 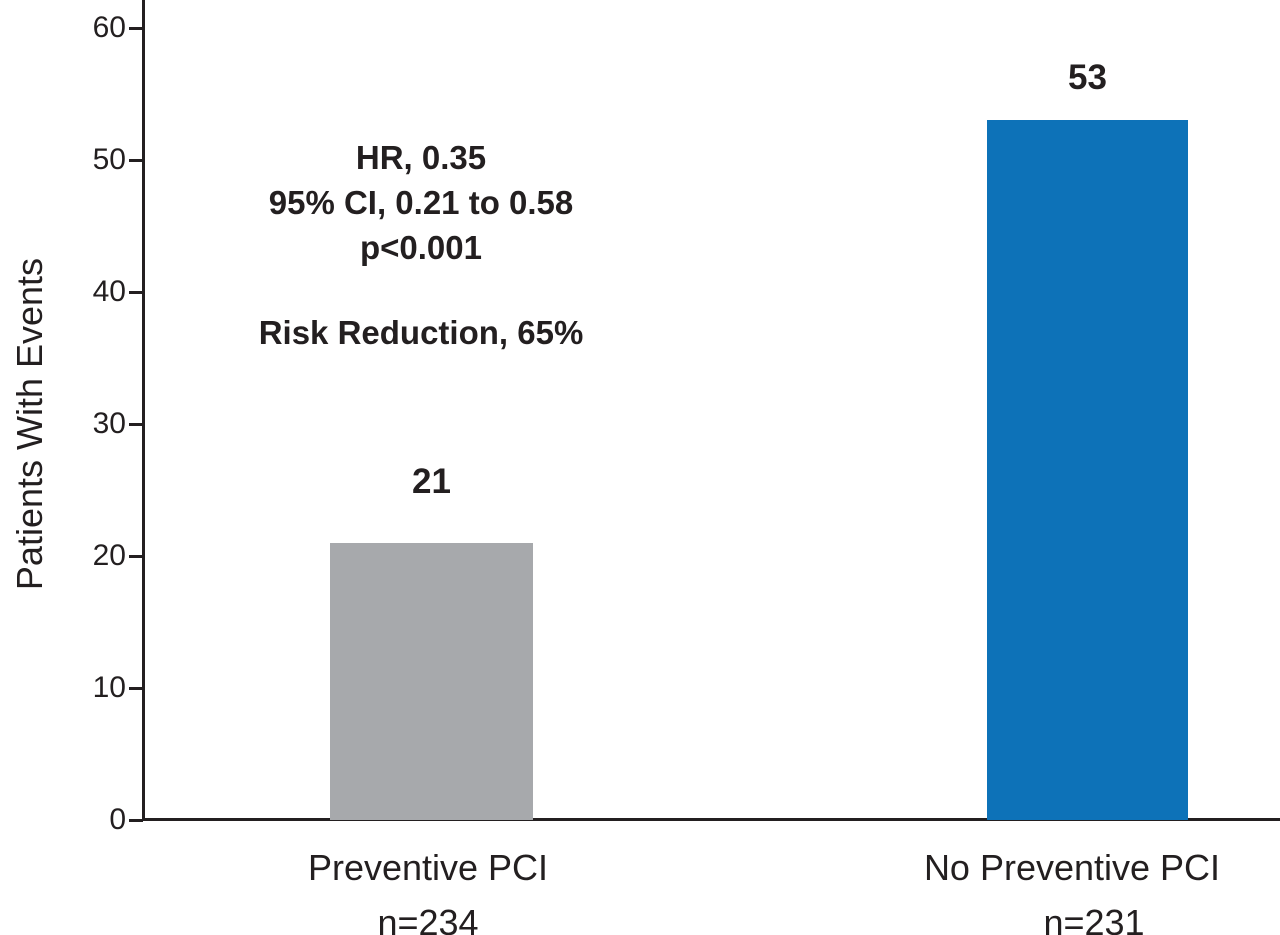 I want to click on bar-no-preventive-pci, so click(x=1087, y=470).